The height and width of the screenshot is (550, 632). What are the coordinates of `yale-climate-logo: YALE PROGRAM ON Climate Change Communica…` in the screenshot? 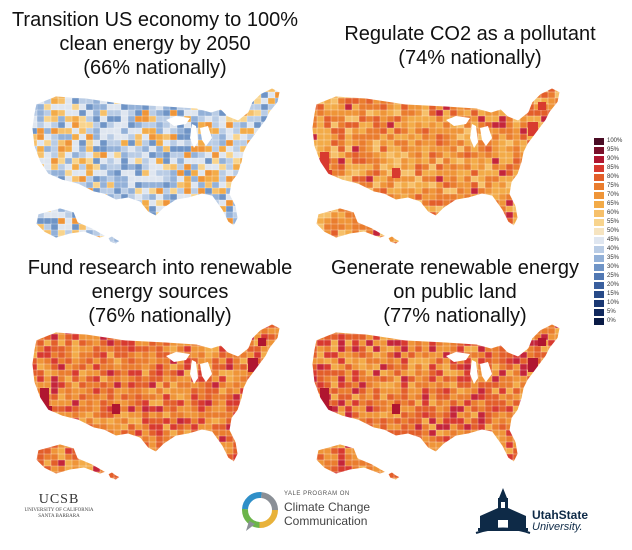 It's located at (330, 515).